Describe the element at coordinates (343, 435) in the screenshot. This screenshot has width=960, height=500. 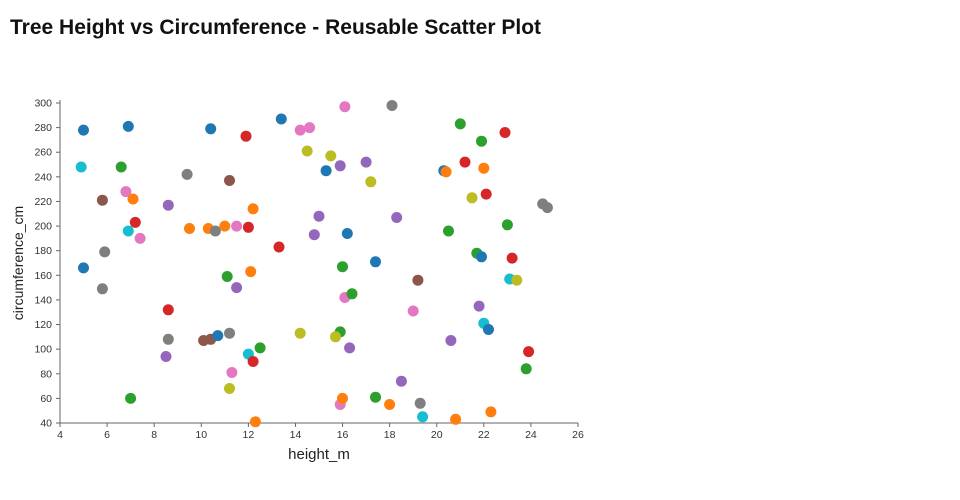
I see `x-tick-label: 16` at that location.